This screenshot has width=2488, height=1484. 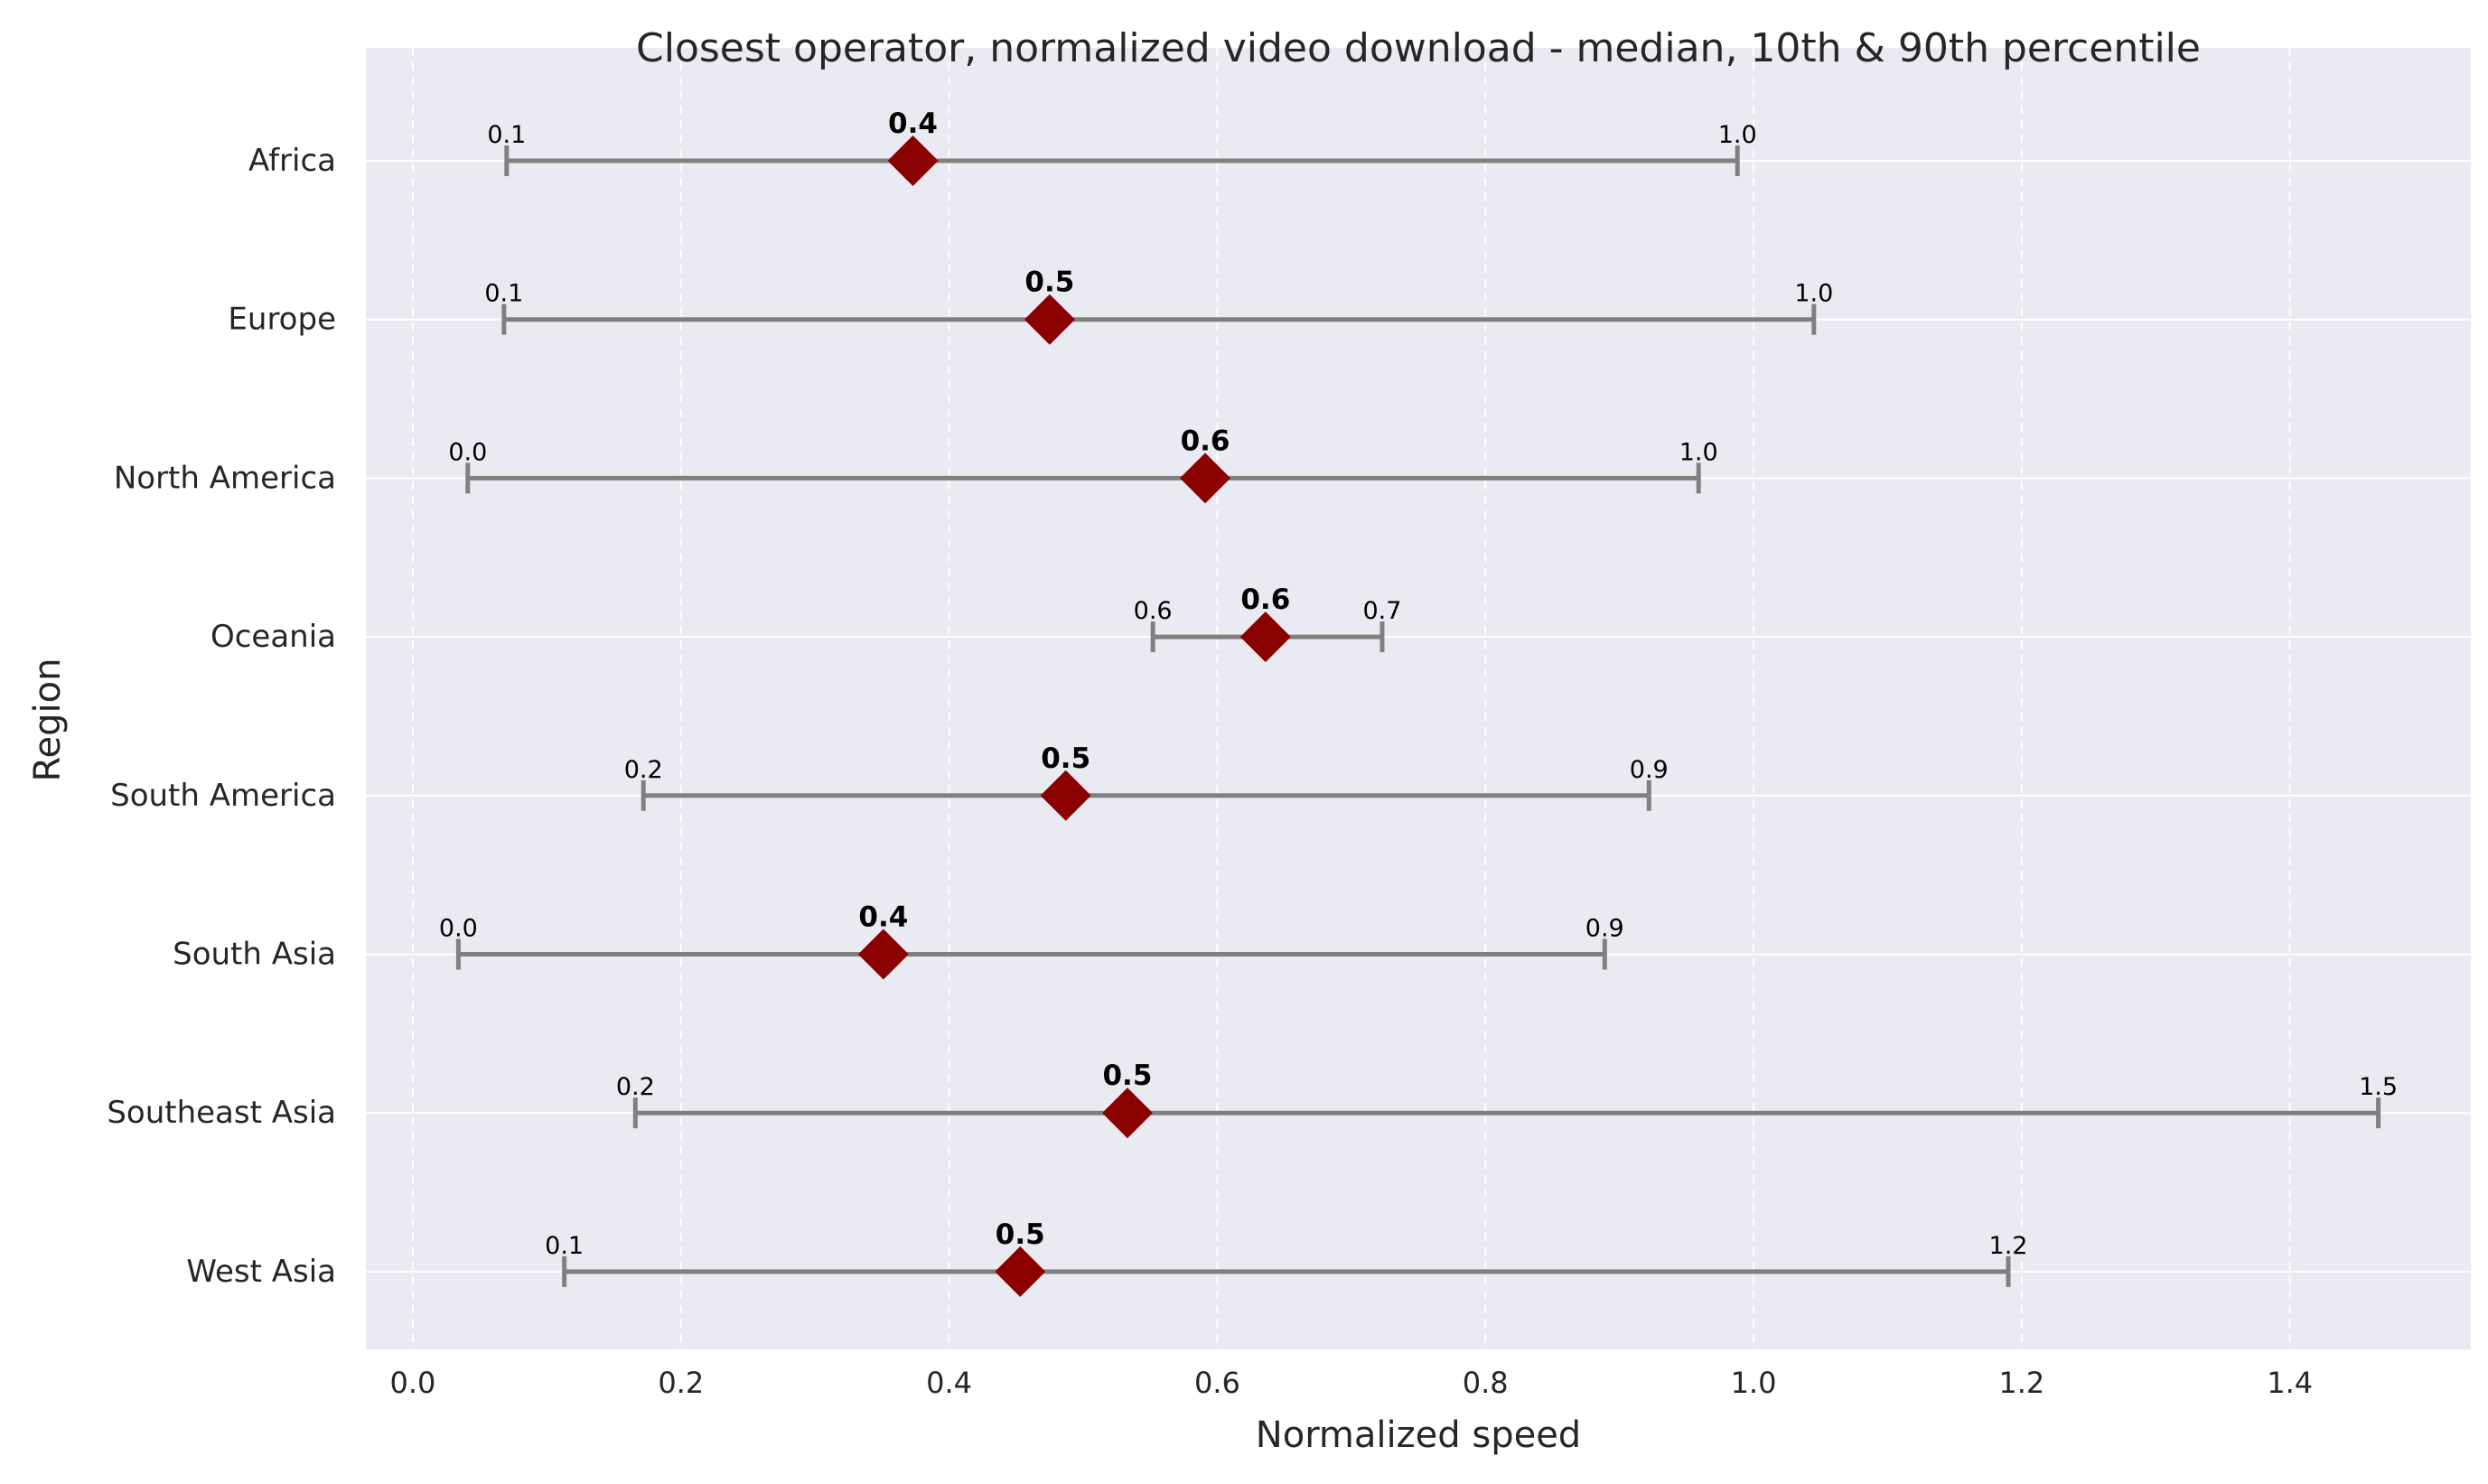 I want to click on x-tick-label: 0.0, so click(x=412, y=1383).